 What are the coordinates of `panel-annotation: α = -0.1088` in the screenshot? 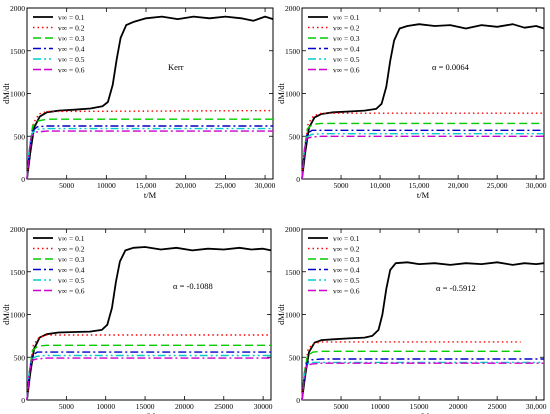 It's located at (193, 286).